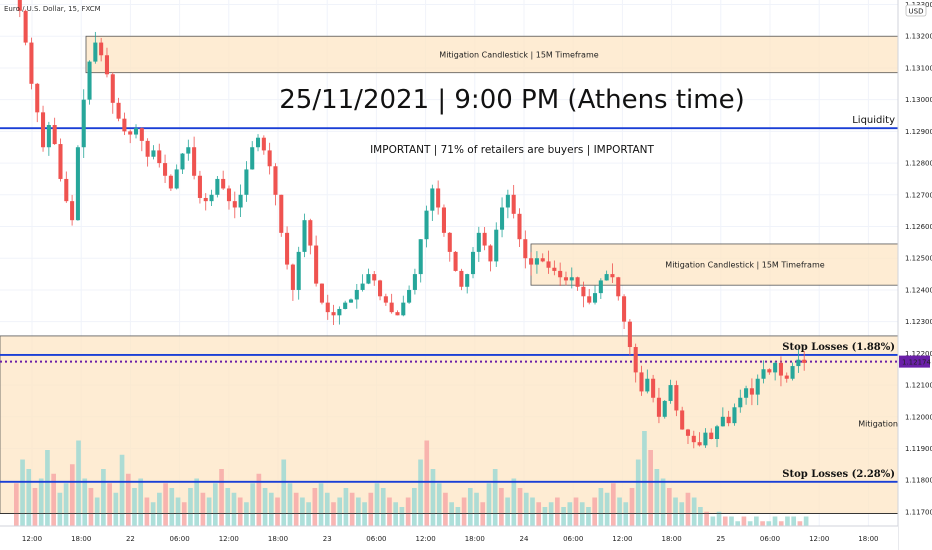 This screenshot has height=550, width=932. What do you see at coordinates (918, 386) in the screenshot?
I see `price-tick-label: 1.12100` at bounding box center [918, 386].